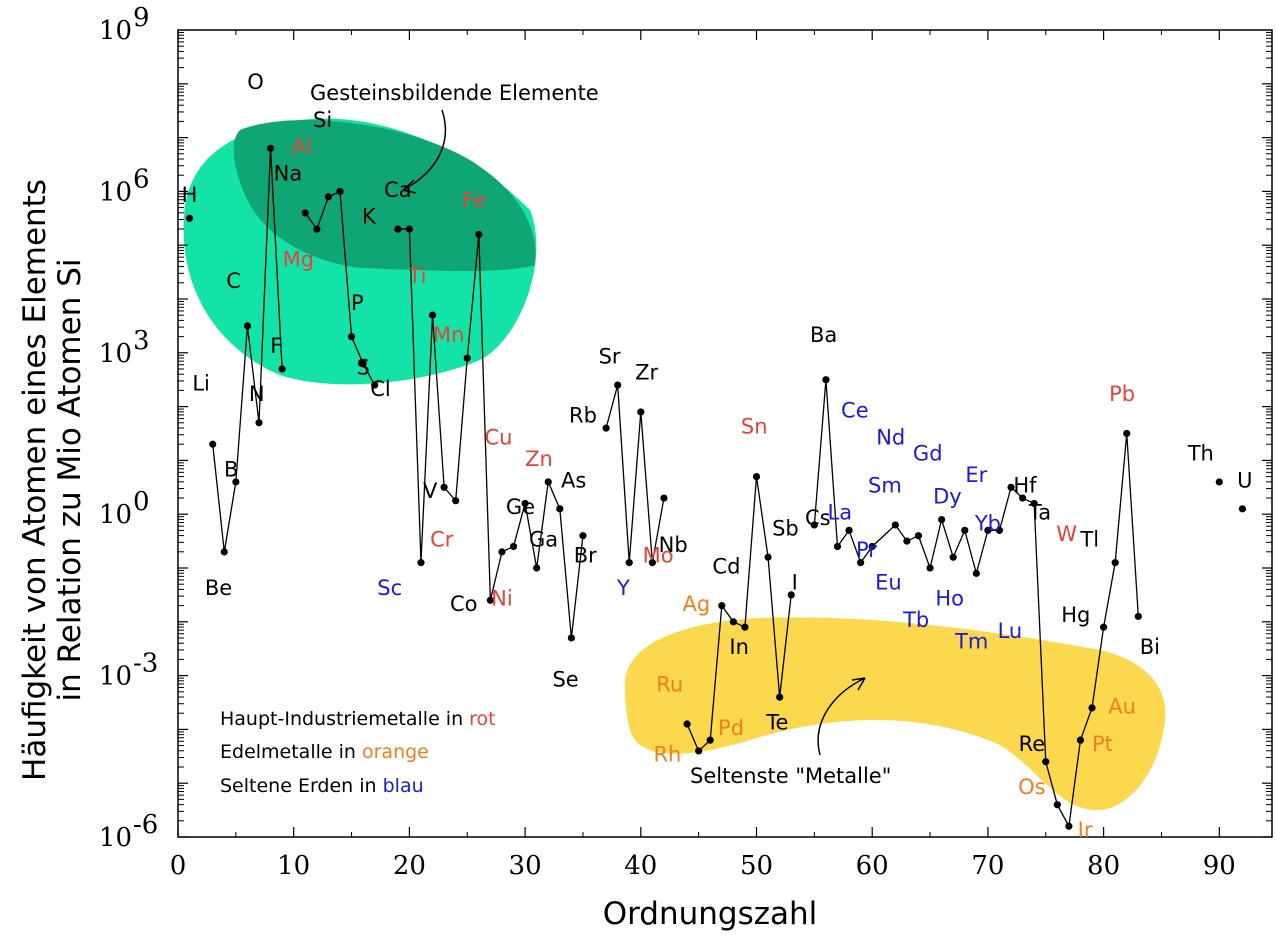 This screenshot has height=937, width=1276. Describe the element at coordinates (1122, 394) in the screenshot. I see `element-label: Pb` at that location.